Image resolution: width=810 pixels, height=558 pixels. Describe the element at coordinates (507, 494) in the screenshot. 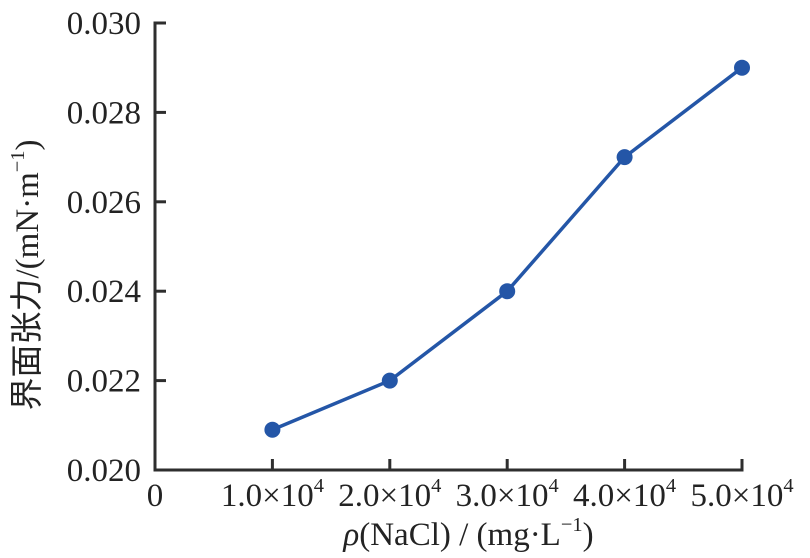

I see `x-tick-label: 3.0×10⁴` at that location.